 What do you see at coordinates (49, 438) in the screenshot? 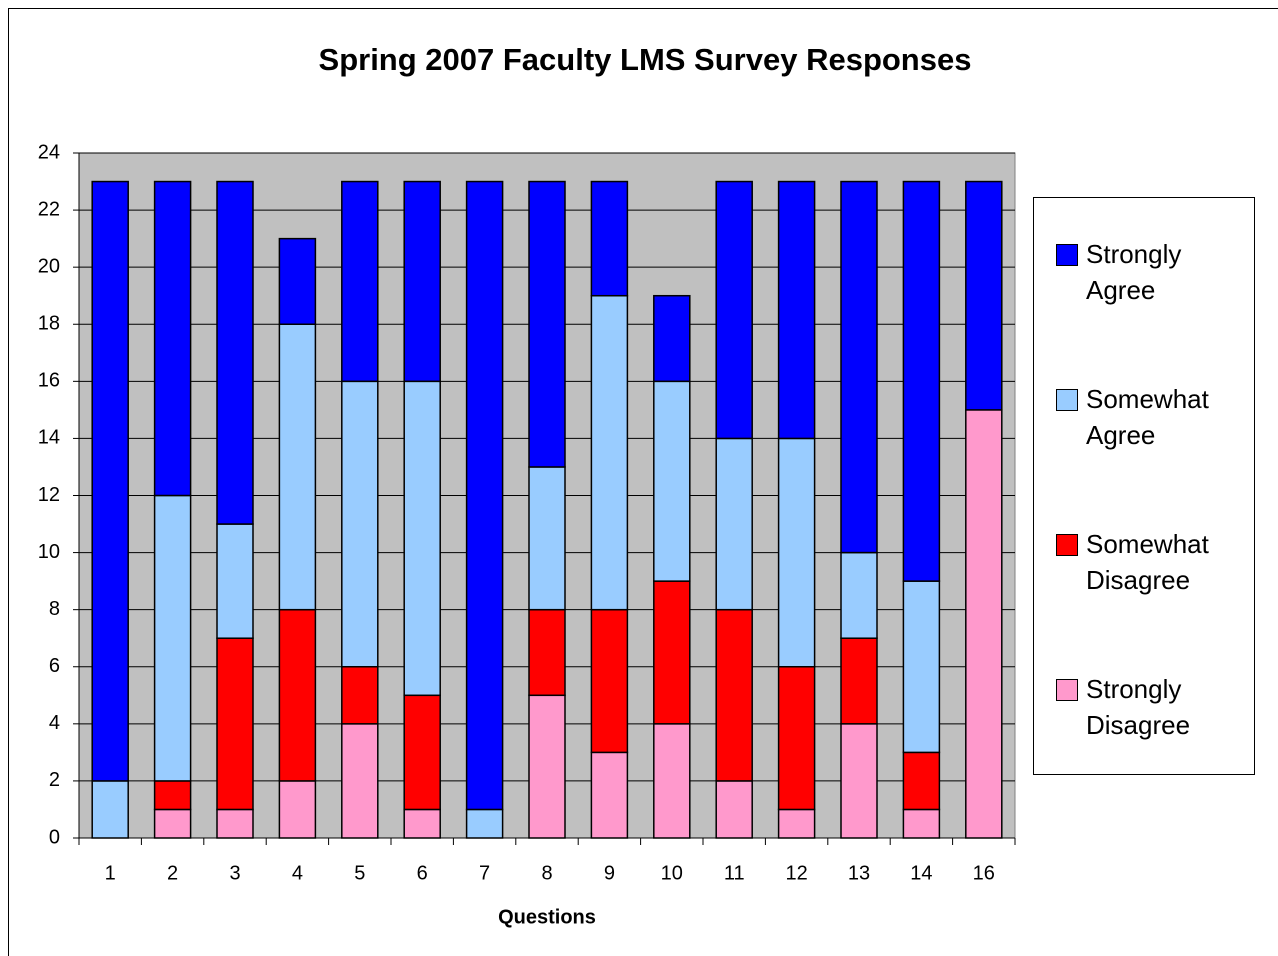
I see `y-tick-label: 14` at bounding box center [49, 438].